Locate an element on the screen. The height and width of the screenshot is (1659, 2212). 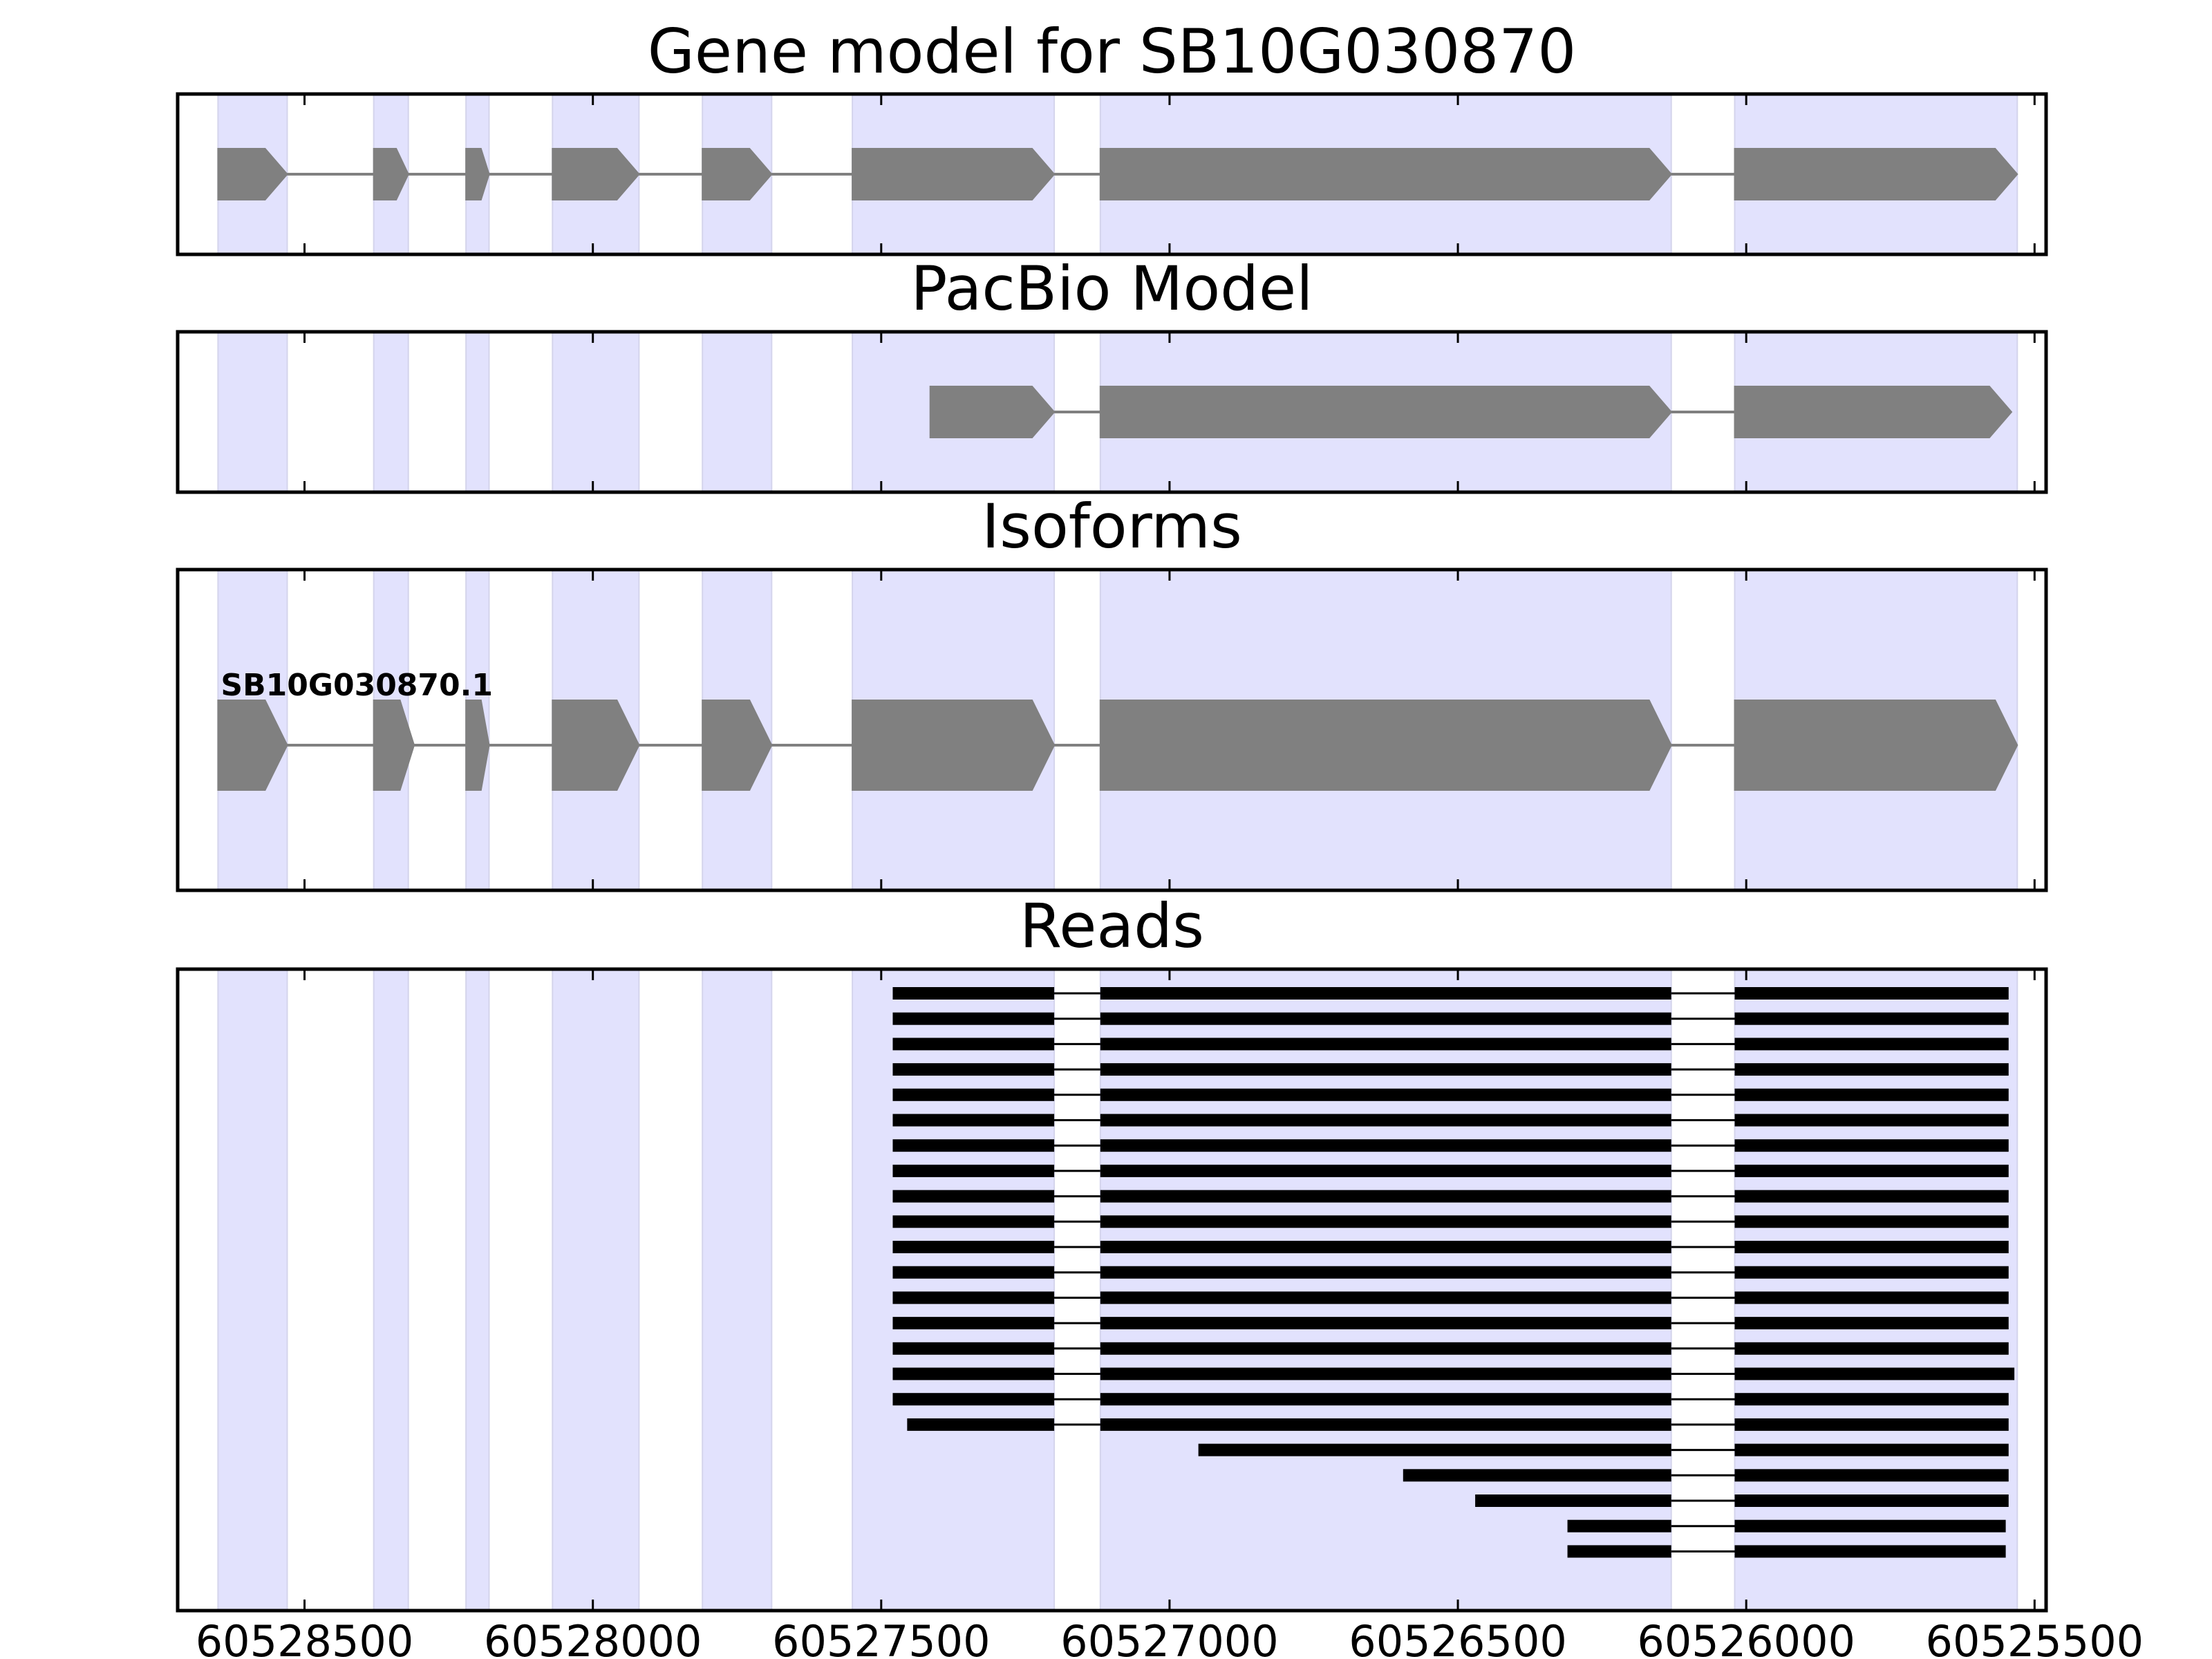
x-tick-label: 60526500 is located at coordinates (1458, 1638).